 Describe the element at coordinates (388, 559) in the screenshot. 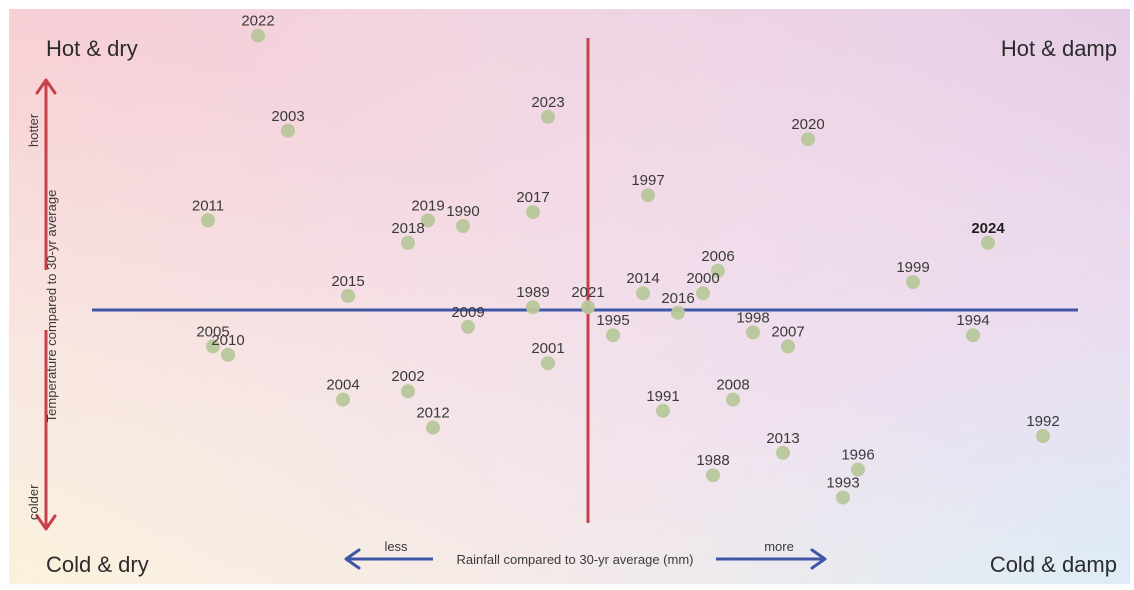

I see `x-arrow-less` at that location.